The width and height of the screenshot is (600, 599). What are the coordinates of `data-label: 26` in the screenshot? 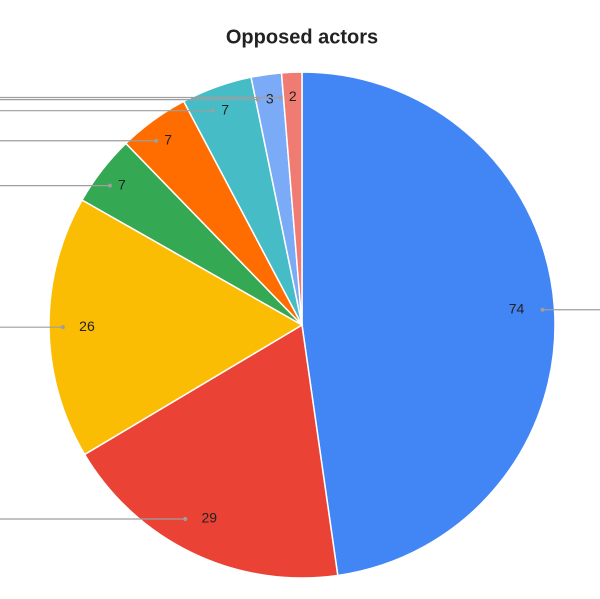 It's located at (87, 326).